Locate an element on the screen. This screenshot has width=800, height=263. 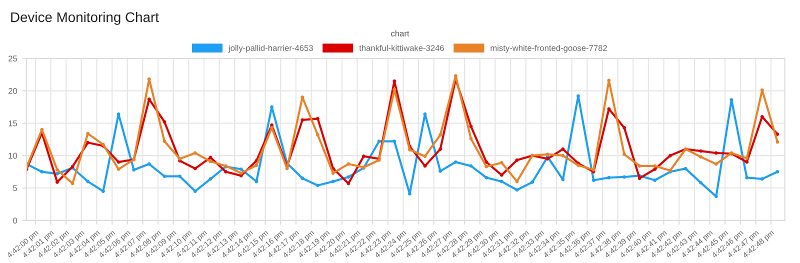
y-tick-label: 25 is located at coordinates (13, 59).